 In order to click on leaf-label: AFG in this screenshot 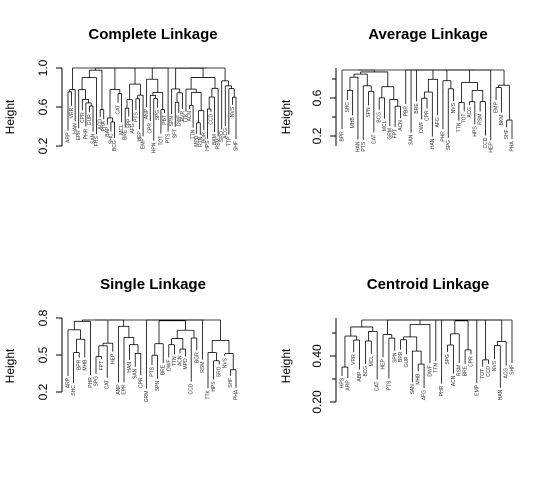, I will do `click(133, 128)`.